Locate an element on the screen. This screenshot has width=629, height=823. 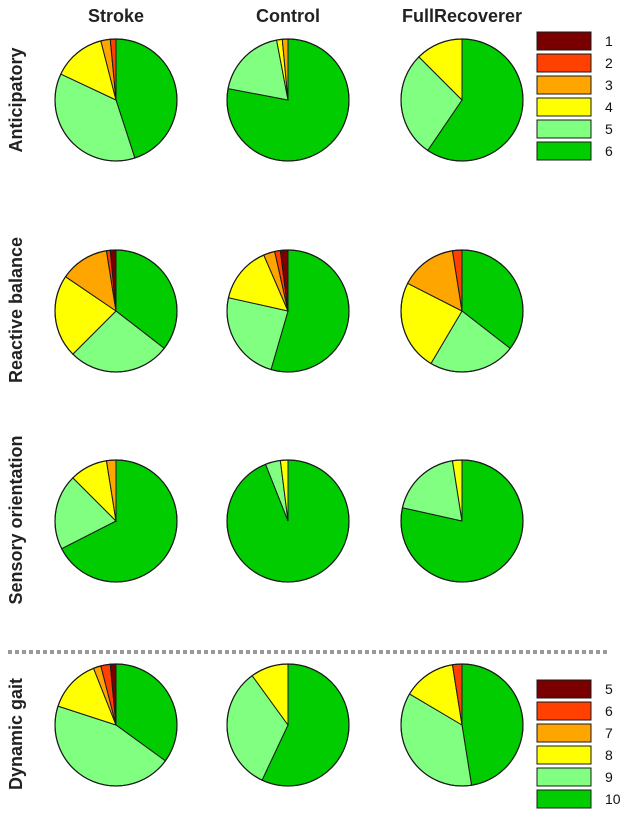
legend-label-10: 10 is located at coordinates (613, 799).